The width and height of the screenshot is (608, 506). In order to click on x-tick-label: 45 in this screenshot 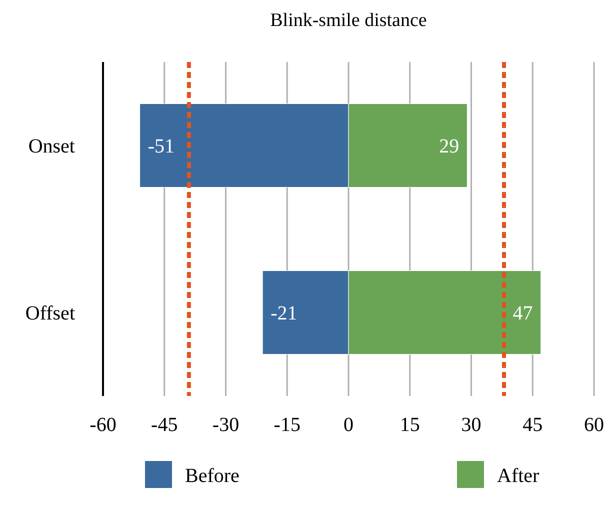, I will do `click(532, 425)`.